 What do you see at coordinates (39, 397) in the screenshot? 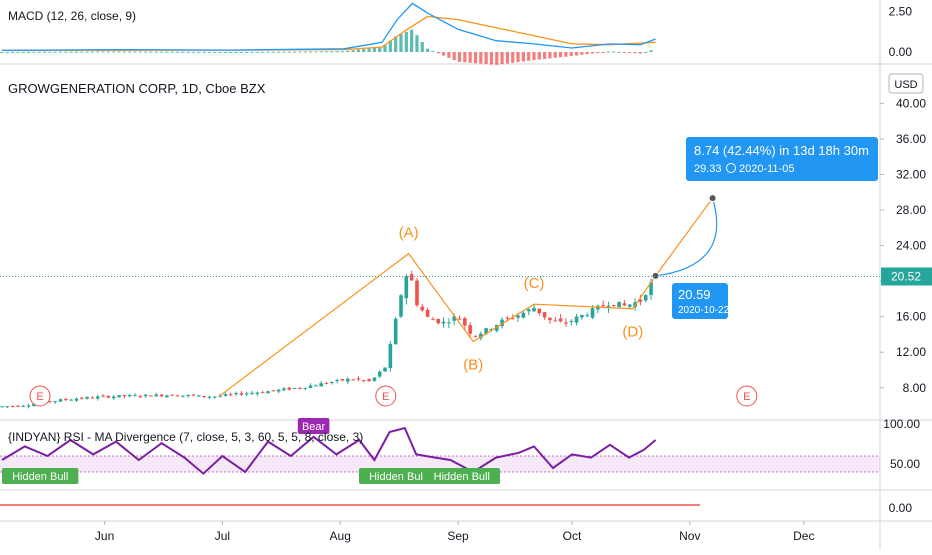
I see `earnings-letter: E` at bounding box center [39, 397].